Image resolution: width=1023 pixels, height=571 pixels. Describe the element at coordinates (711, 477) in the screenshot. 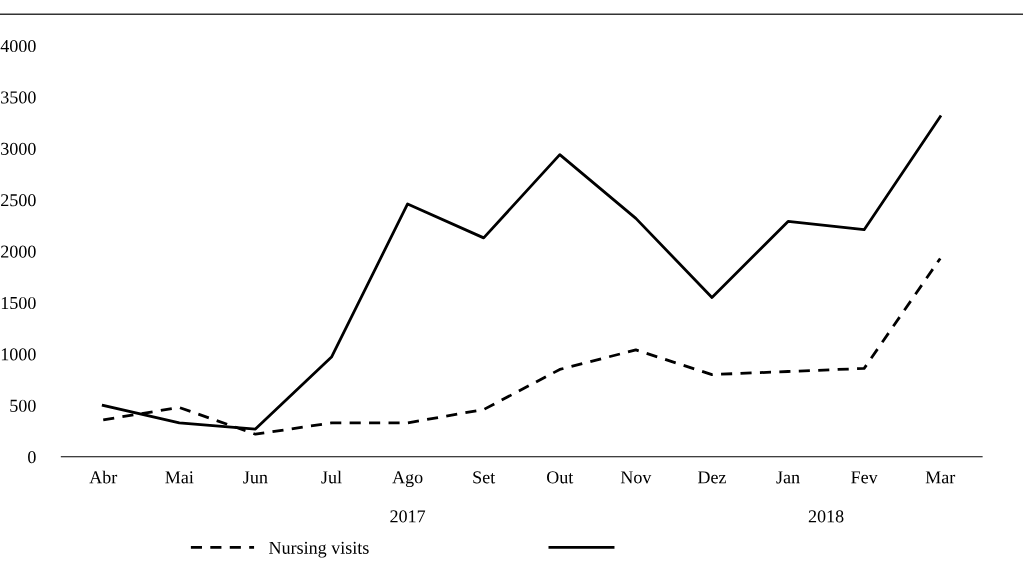

I see `x-tick-label: Dez` at that location.